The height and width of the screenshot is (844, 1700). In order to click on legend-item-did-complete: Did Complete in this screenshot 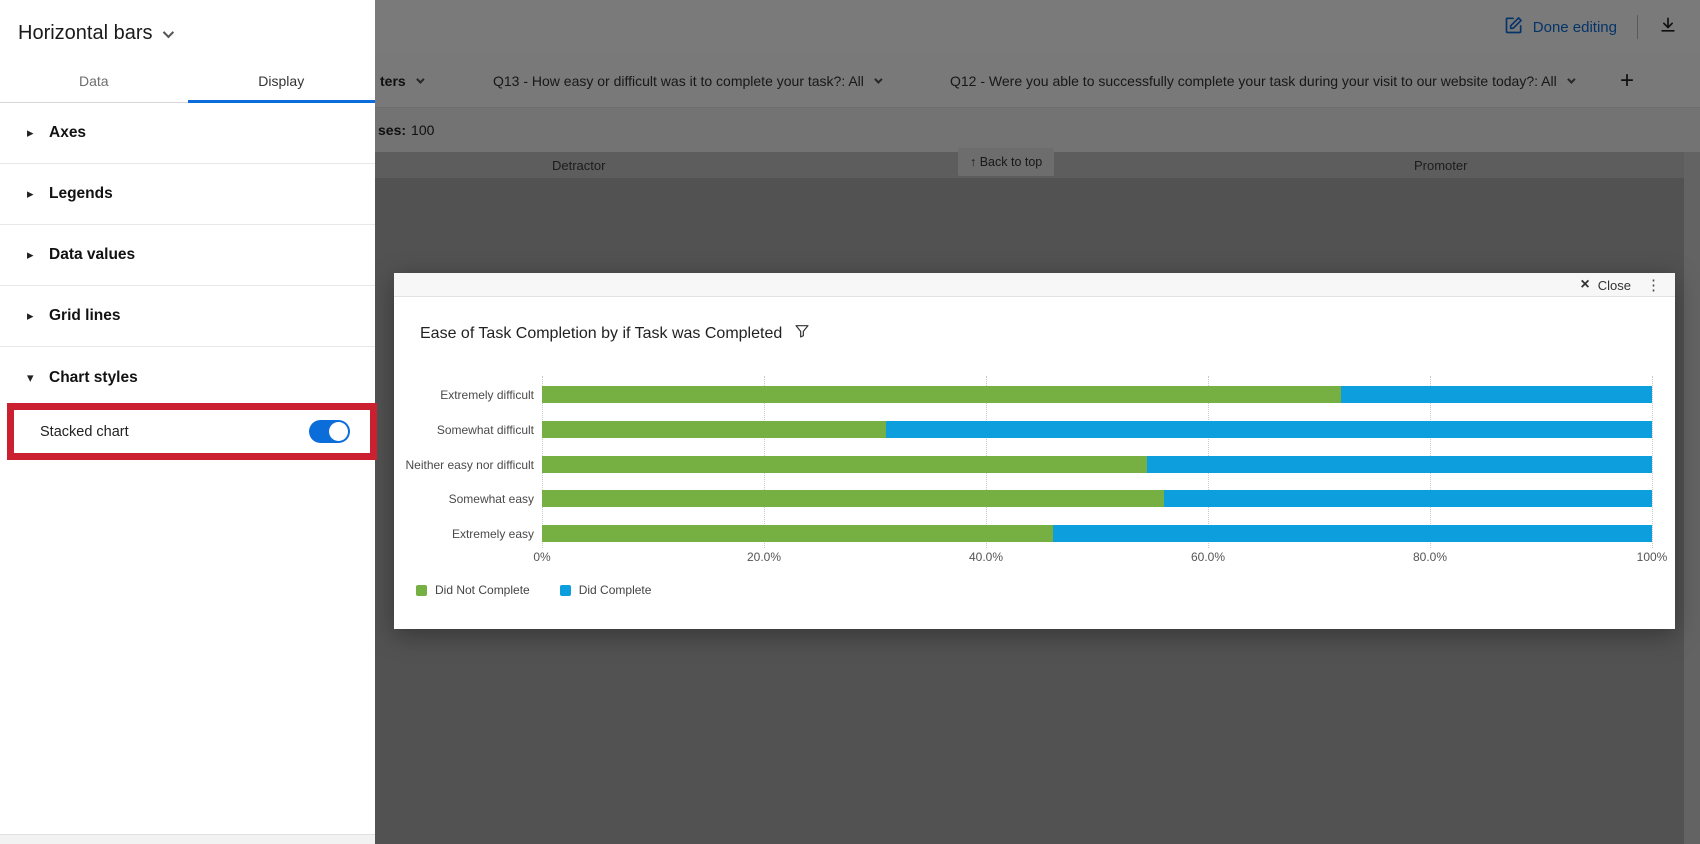, I will do `click(605, 590)`.